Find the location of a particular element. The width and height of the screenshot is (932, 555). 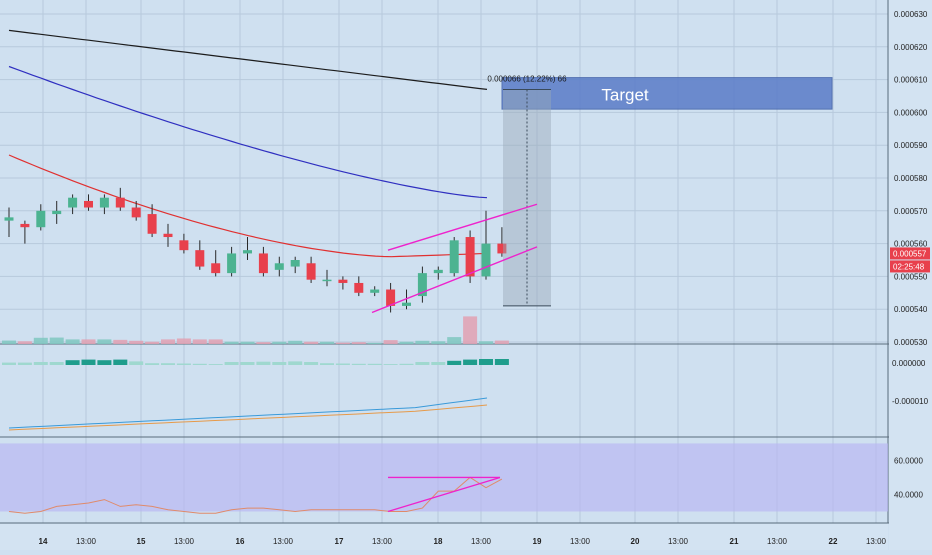

rsi-triangle-bottom is located at coordinates (444, 494).